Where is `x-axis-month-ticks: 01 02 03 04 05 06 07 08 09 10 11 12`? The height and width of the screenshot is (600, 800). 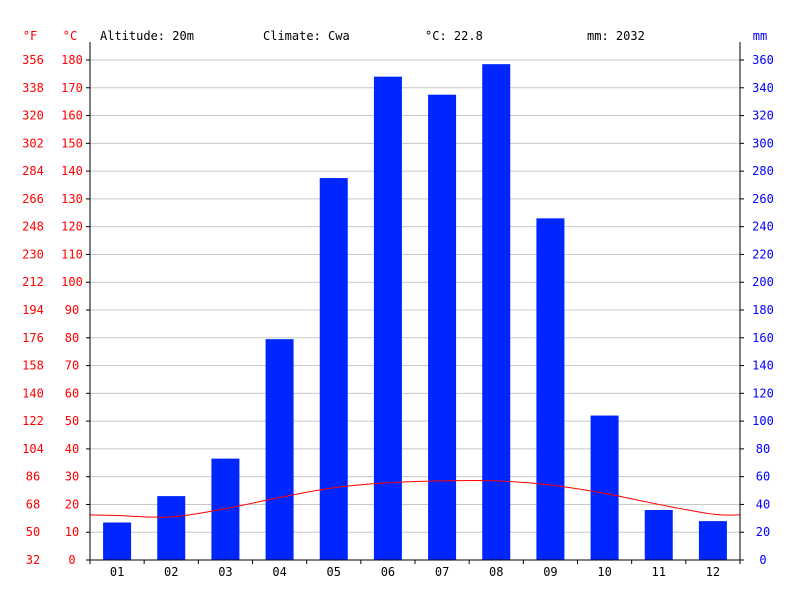 x-axis-month-ticks: 01 02 03 04 05 06 07 08 09 10 11 12 is located at coordinates (415, 569).